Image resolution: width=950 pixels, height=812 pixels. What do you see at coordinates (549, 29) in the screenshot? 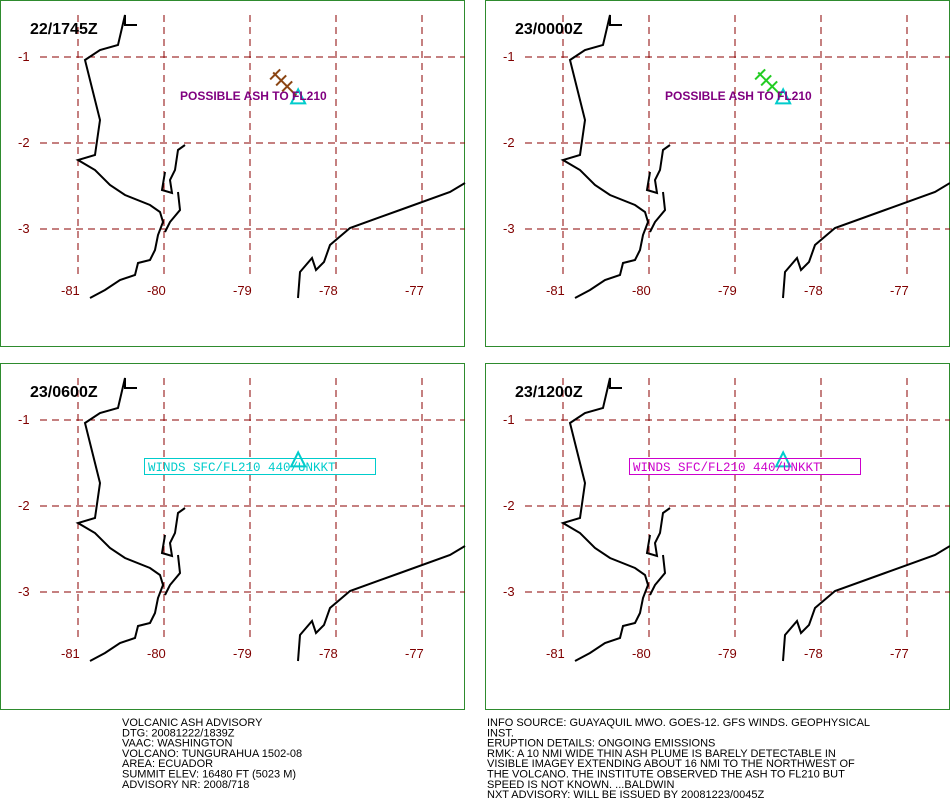
I see `valid-time: 23/0000Z` at bounding box center [549, 29].